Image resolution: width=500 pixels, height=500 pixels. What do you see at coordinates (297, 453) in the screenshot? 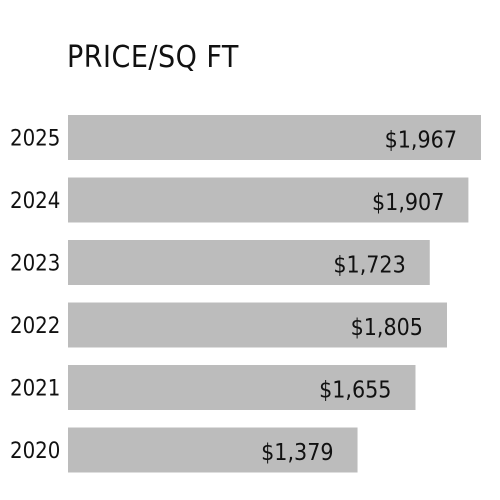
I see `value-label-2020: $1,379` at bounding box center [297, 453].